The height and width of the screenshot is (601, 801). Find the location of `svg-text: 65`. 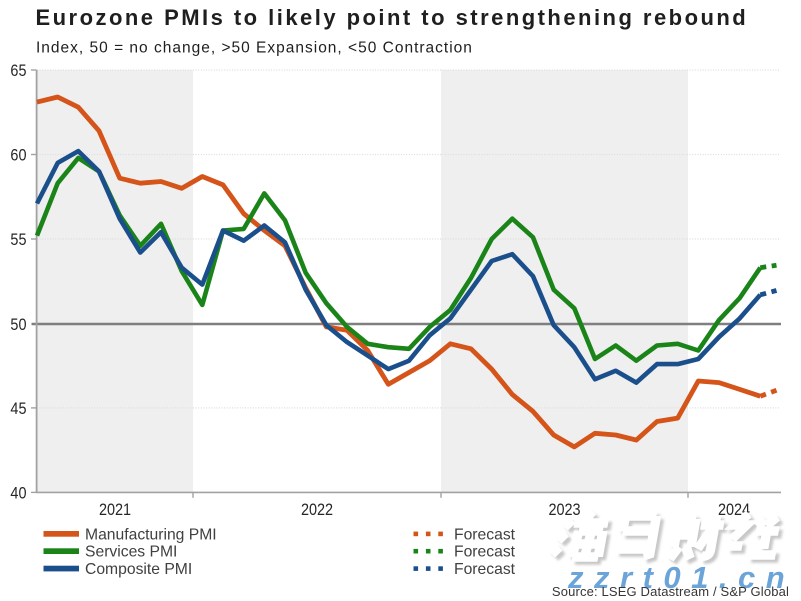

svg-text: 65 is located at coordinates (18, 71).